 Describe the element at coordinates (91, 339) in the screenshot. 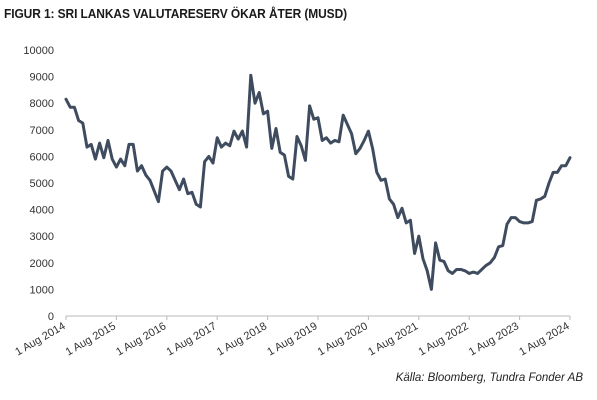

I see `x-tick-label: 1 Aug 2015` at that location.